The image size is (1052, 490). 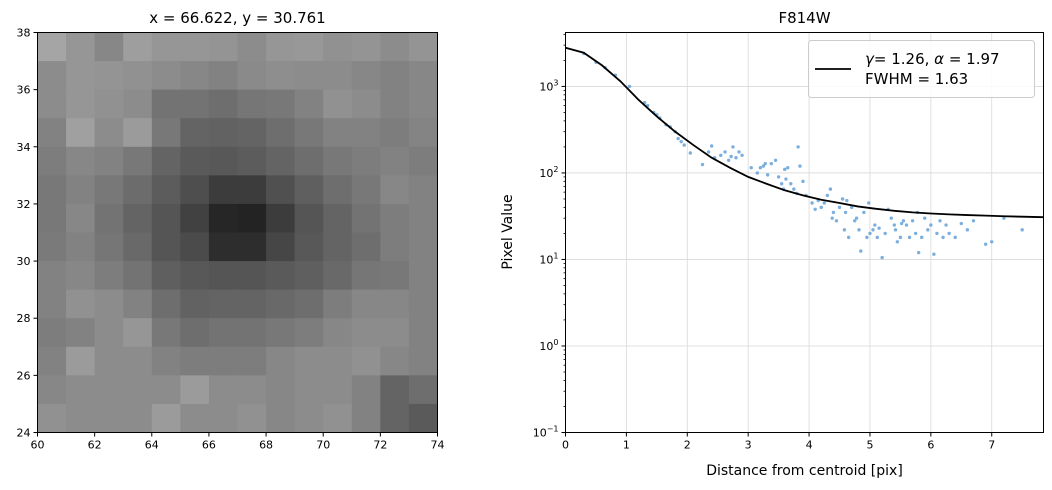 What do you see at coordinates (546, 432) in the screenshot?
I see `y-tick-label: 10⁻¹` at bounding box center [546, 432].